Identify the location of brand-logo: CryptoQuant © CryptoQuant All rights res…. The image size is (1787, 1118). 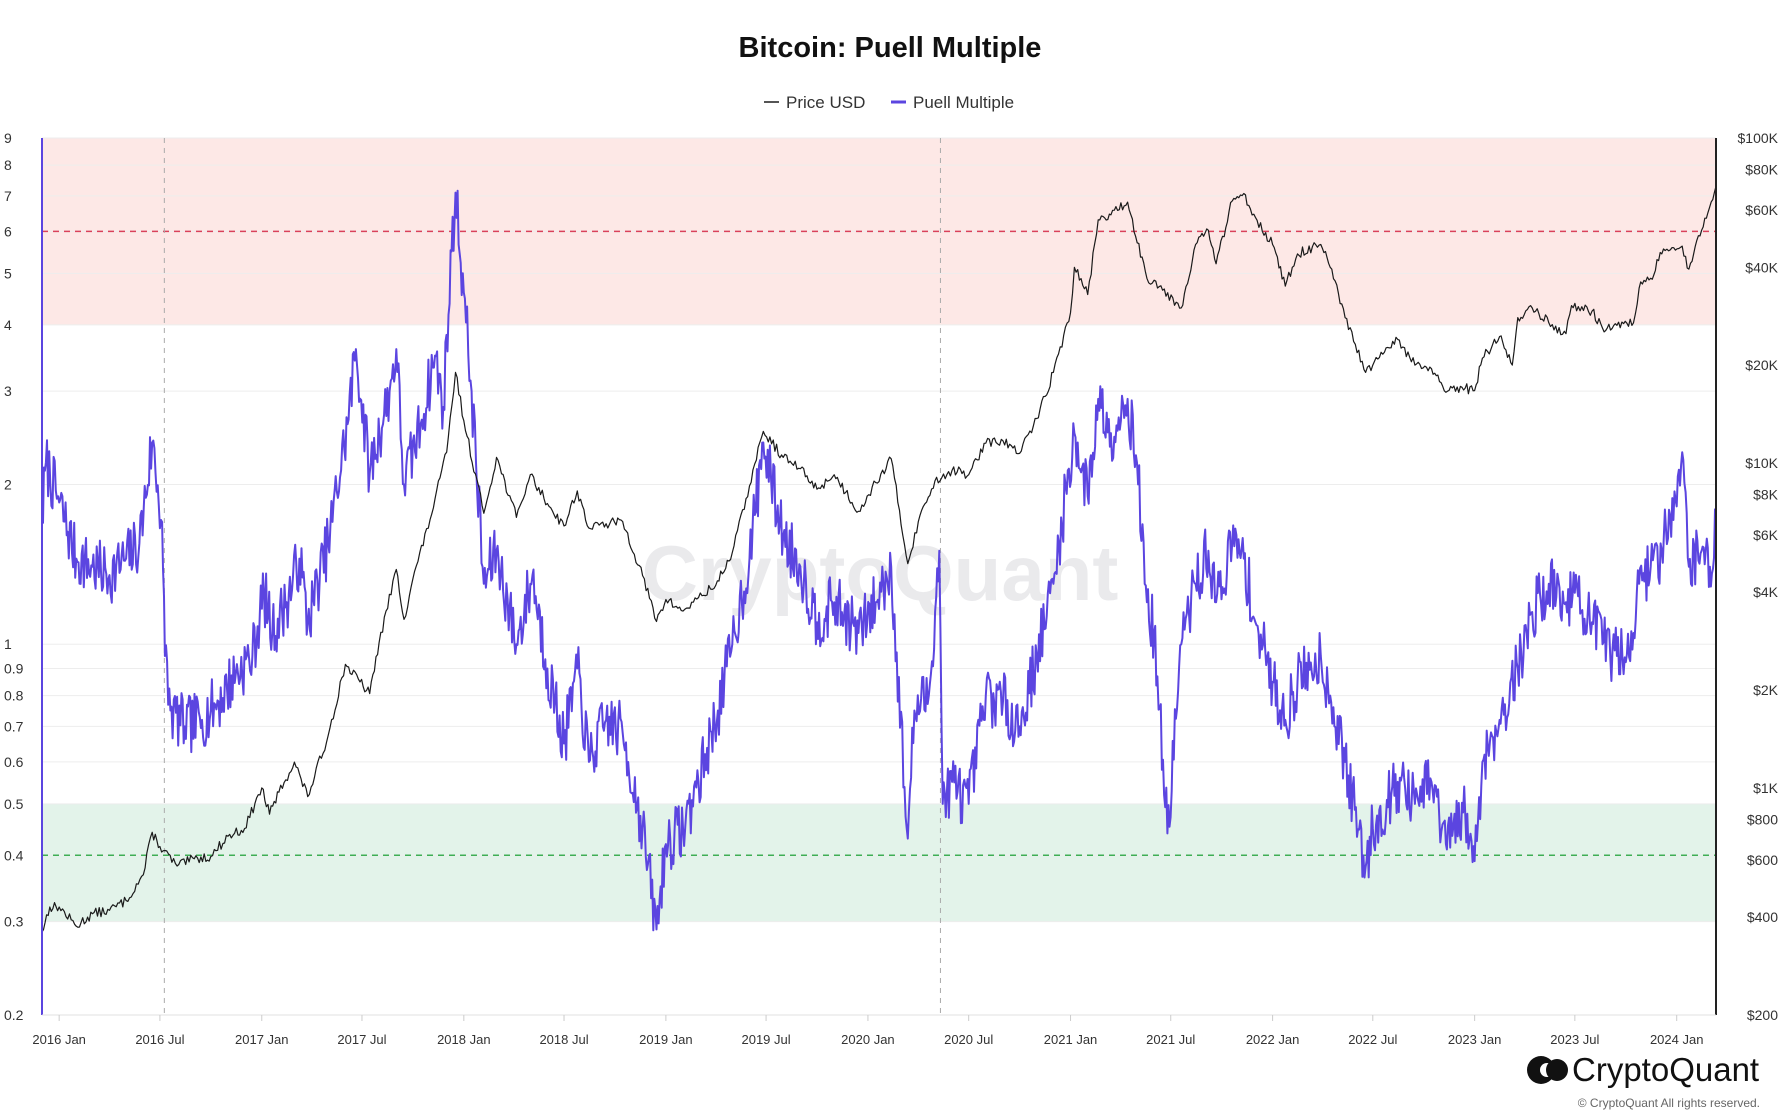
(1643, 1080).